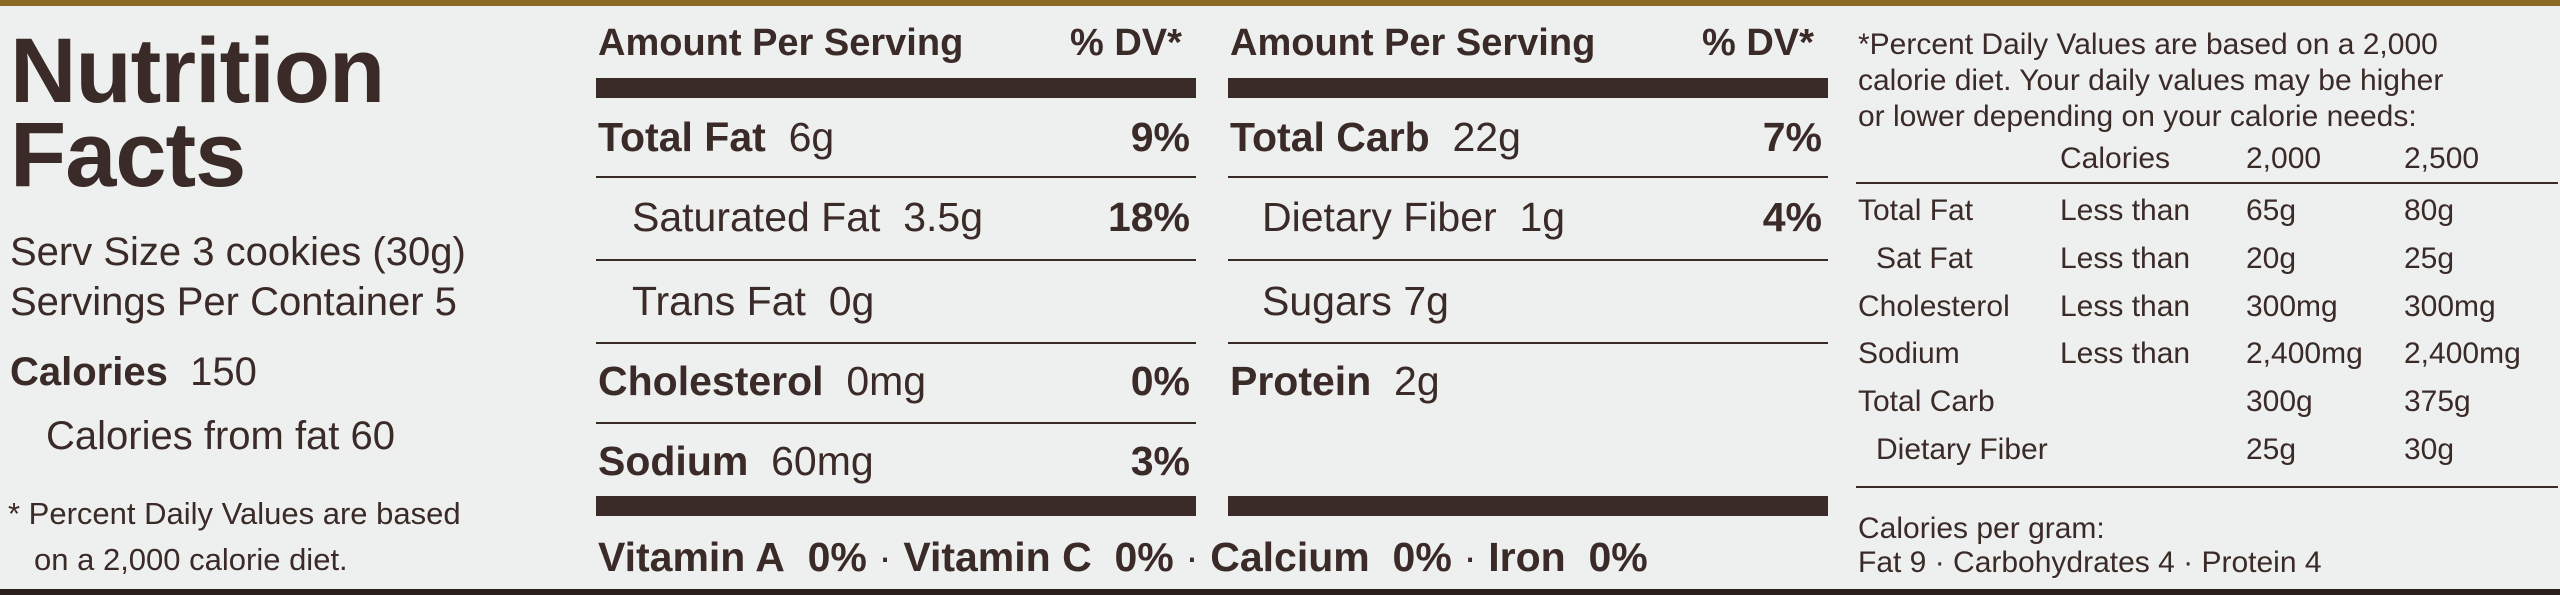 This screenshot has height=595, width=2560. What do you see at coordinates (2429, 449) in the screenshot?
I see `dv-2500: 30g` at bounding box center [2429, 449].